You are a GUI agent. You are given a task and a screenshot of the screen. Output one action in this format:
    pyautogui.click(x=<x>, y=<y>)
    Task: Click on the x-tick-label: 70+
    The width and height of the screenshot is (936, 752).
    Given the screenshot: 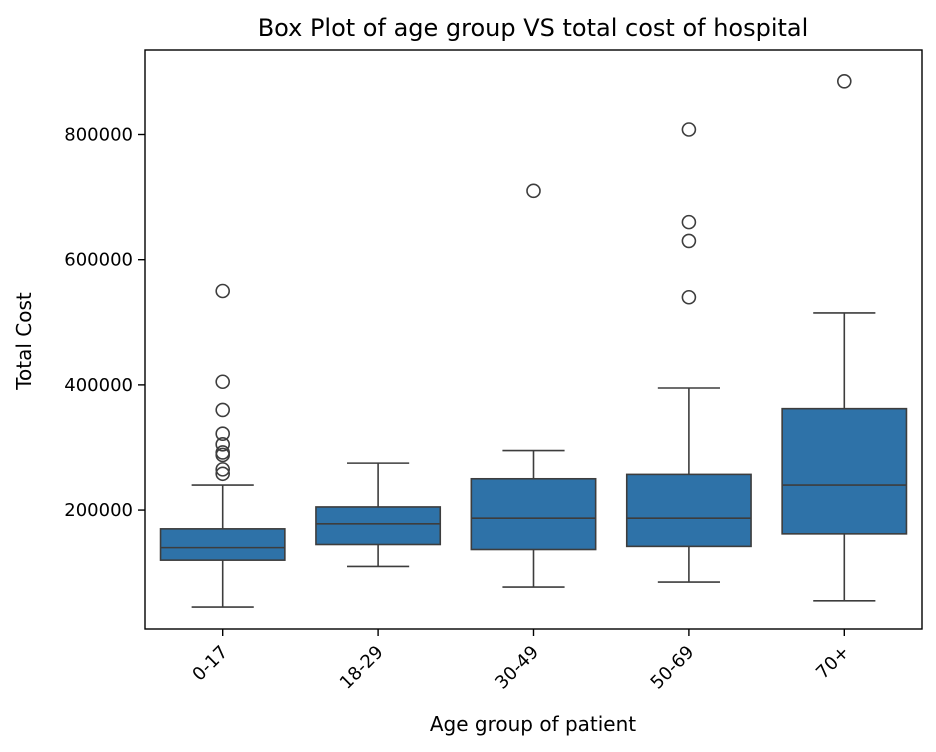 What is the action you would take?
    pyautogui.click(x=833, y=663)
    